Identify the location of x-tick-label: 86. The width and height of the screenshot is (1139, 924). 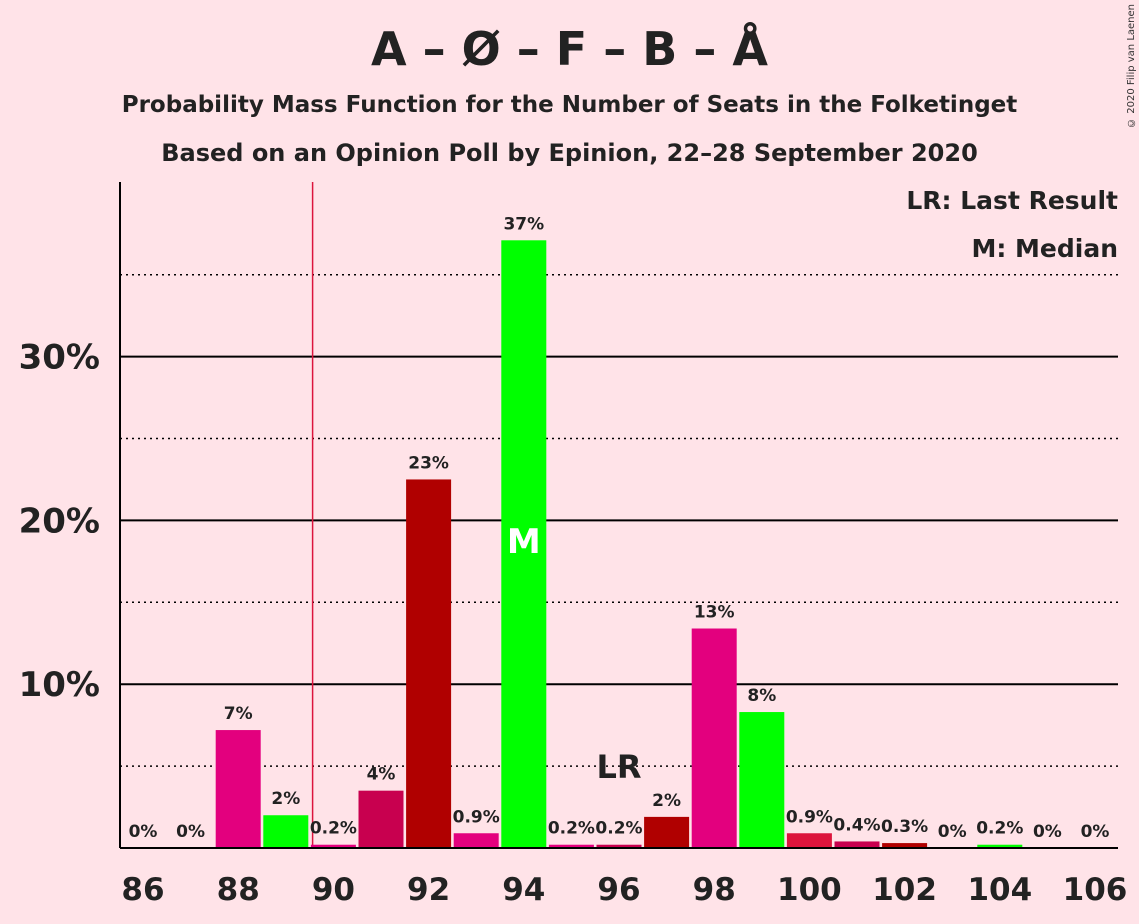
(142, 890).